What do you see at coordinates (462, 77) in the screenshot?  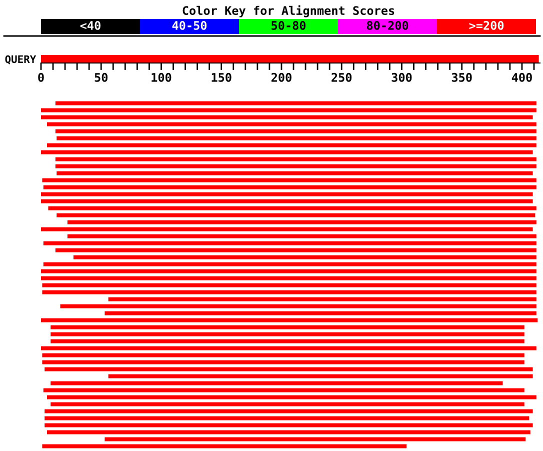 I see `x-tick-label: 350` at bounding box center [462, 77].